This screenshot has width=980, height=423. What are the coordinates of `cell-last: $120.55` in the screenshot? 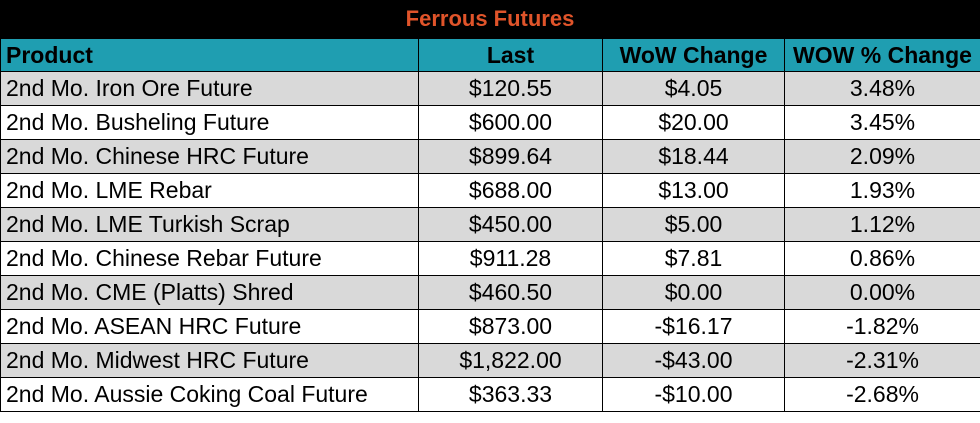 It's located at (510, 88).